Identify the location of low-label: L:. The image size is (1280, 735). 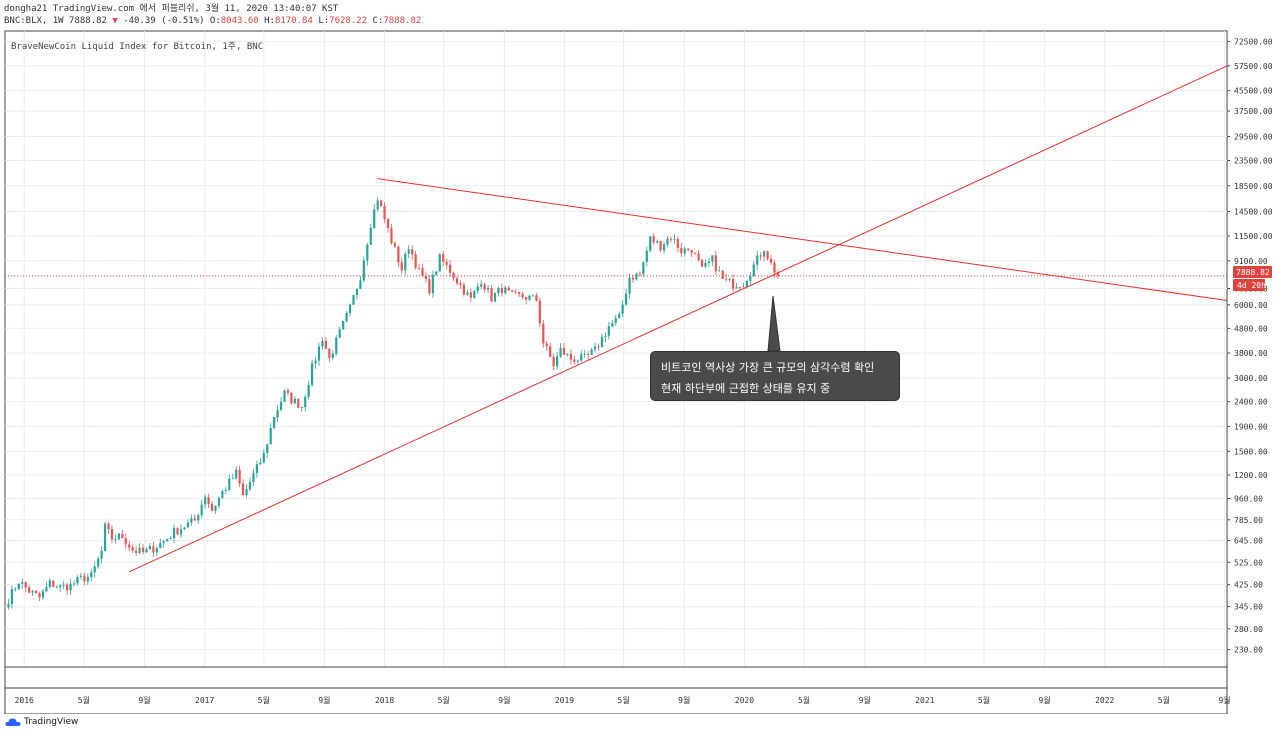
(324, 21).